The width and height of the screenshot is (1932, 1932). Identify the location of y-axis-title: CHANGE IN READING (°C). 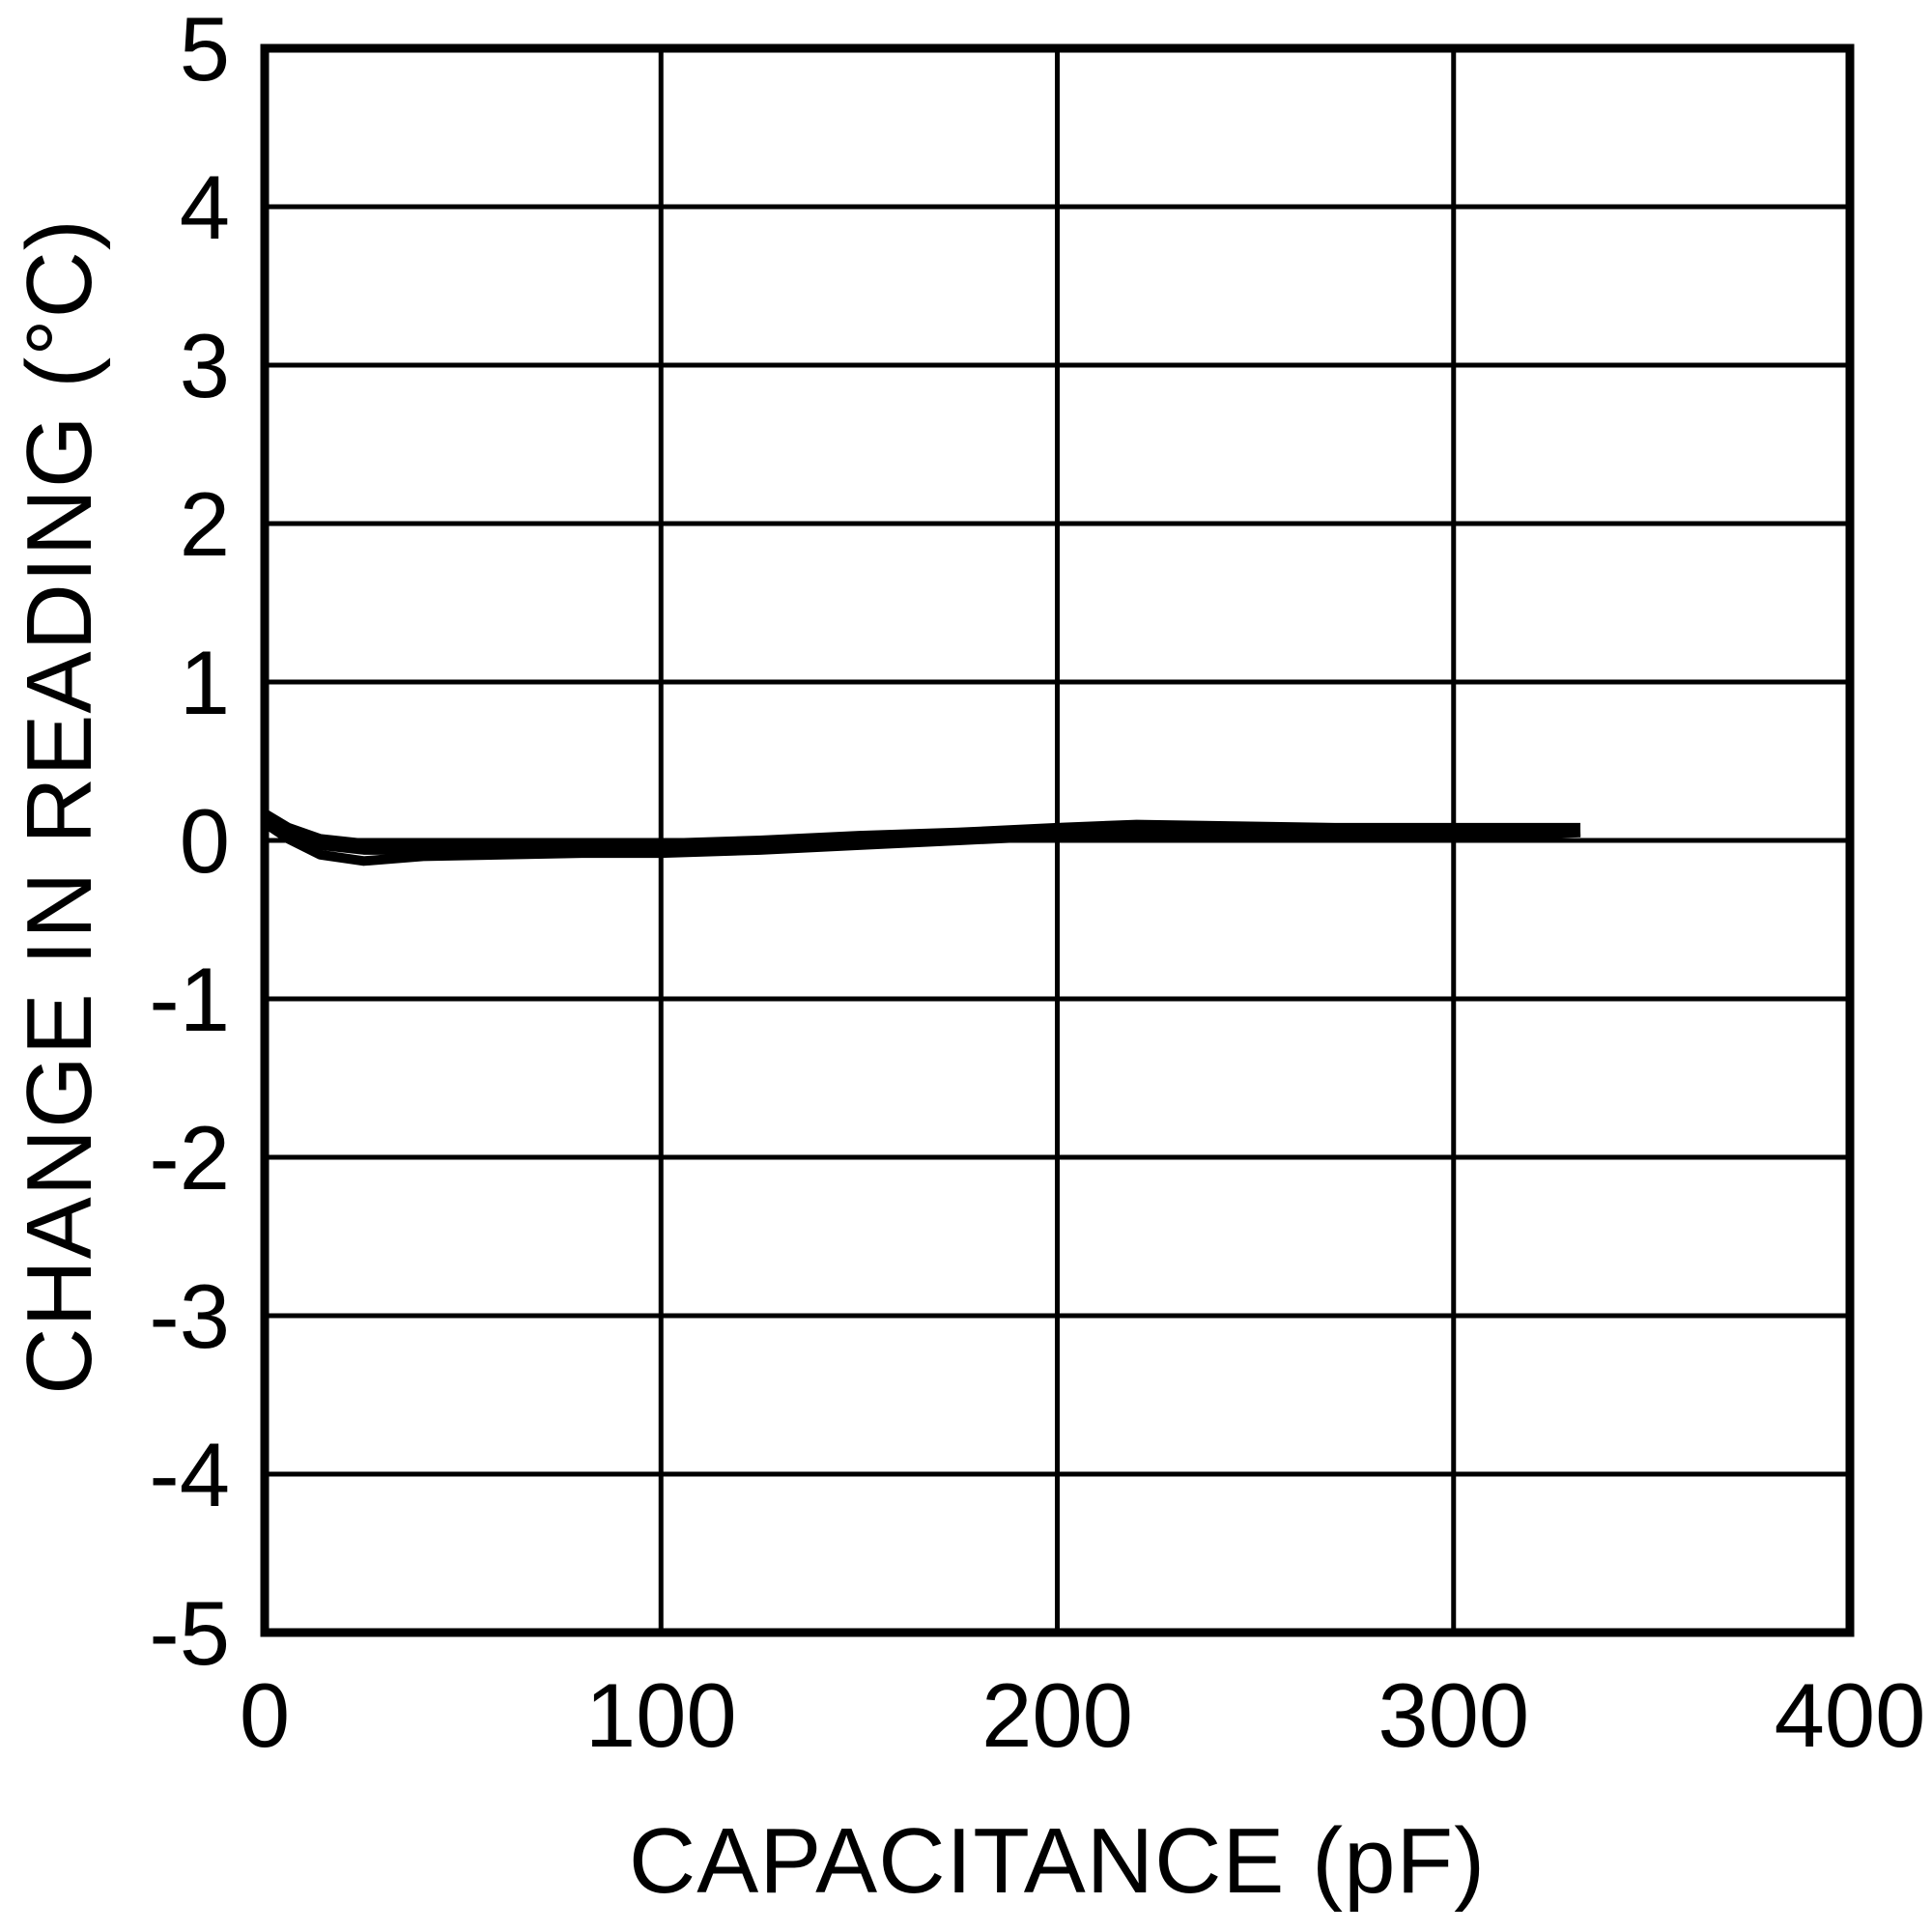
(59, 806).